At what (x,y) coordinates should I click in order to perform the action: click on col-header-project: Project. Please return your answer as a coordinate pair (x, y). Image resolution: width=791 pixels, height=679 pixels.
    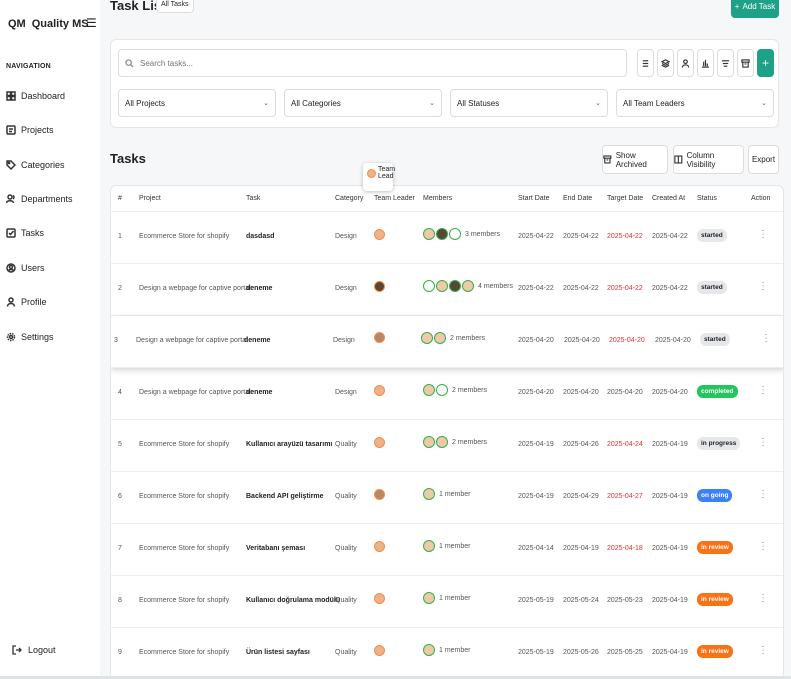
    Looking at the image, I should click on (150, 198).